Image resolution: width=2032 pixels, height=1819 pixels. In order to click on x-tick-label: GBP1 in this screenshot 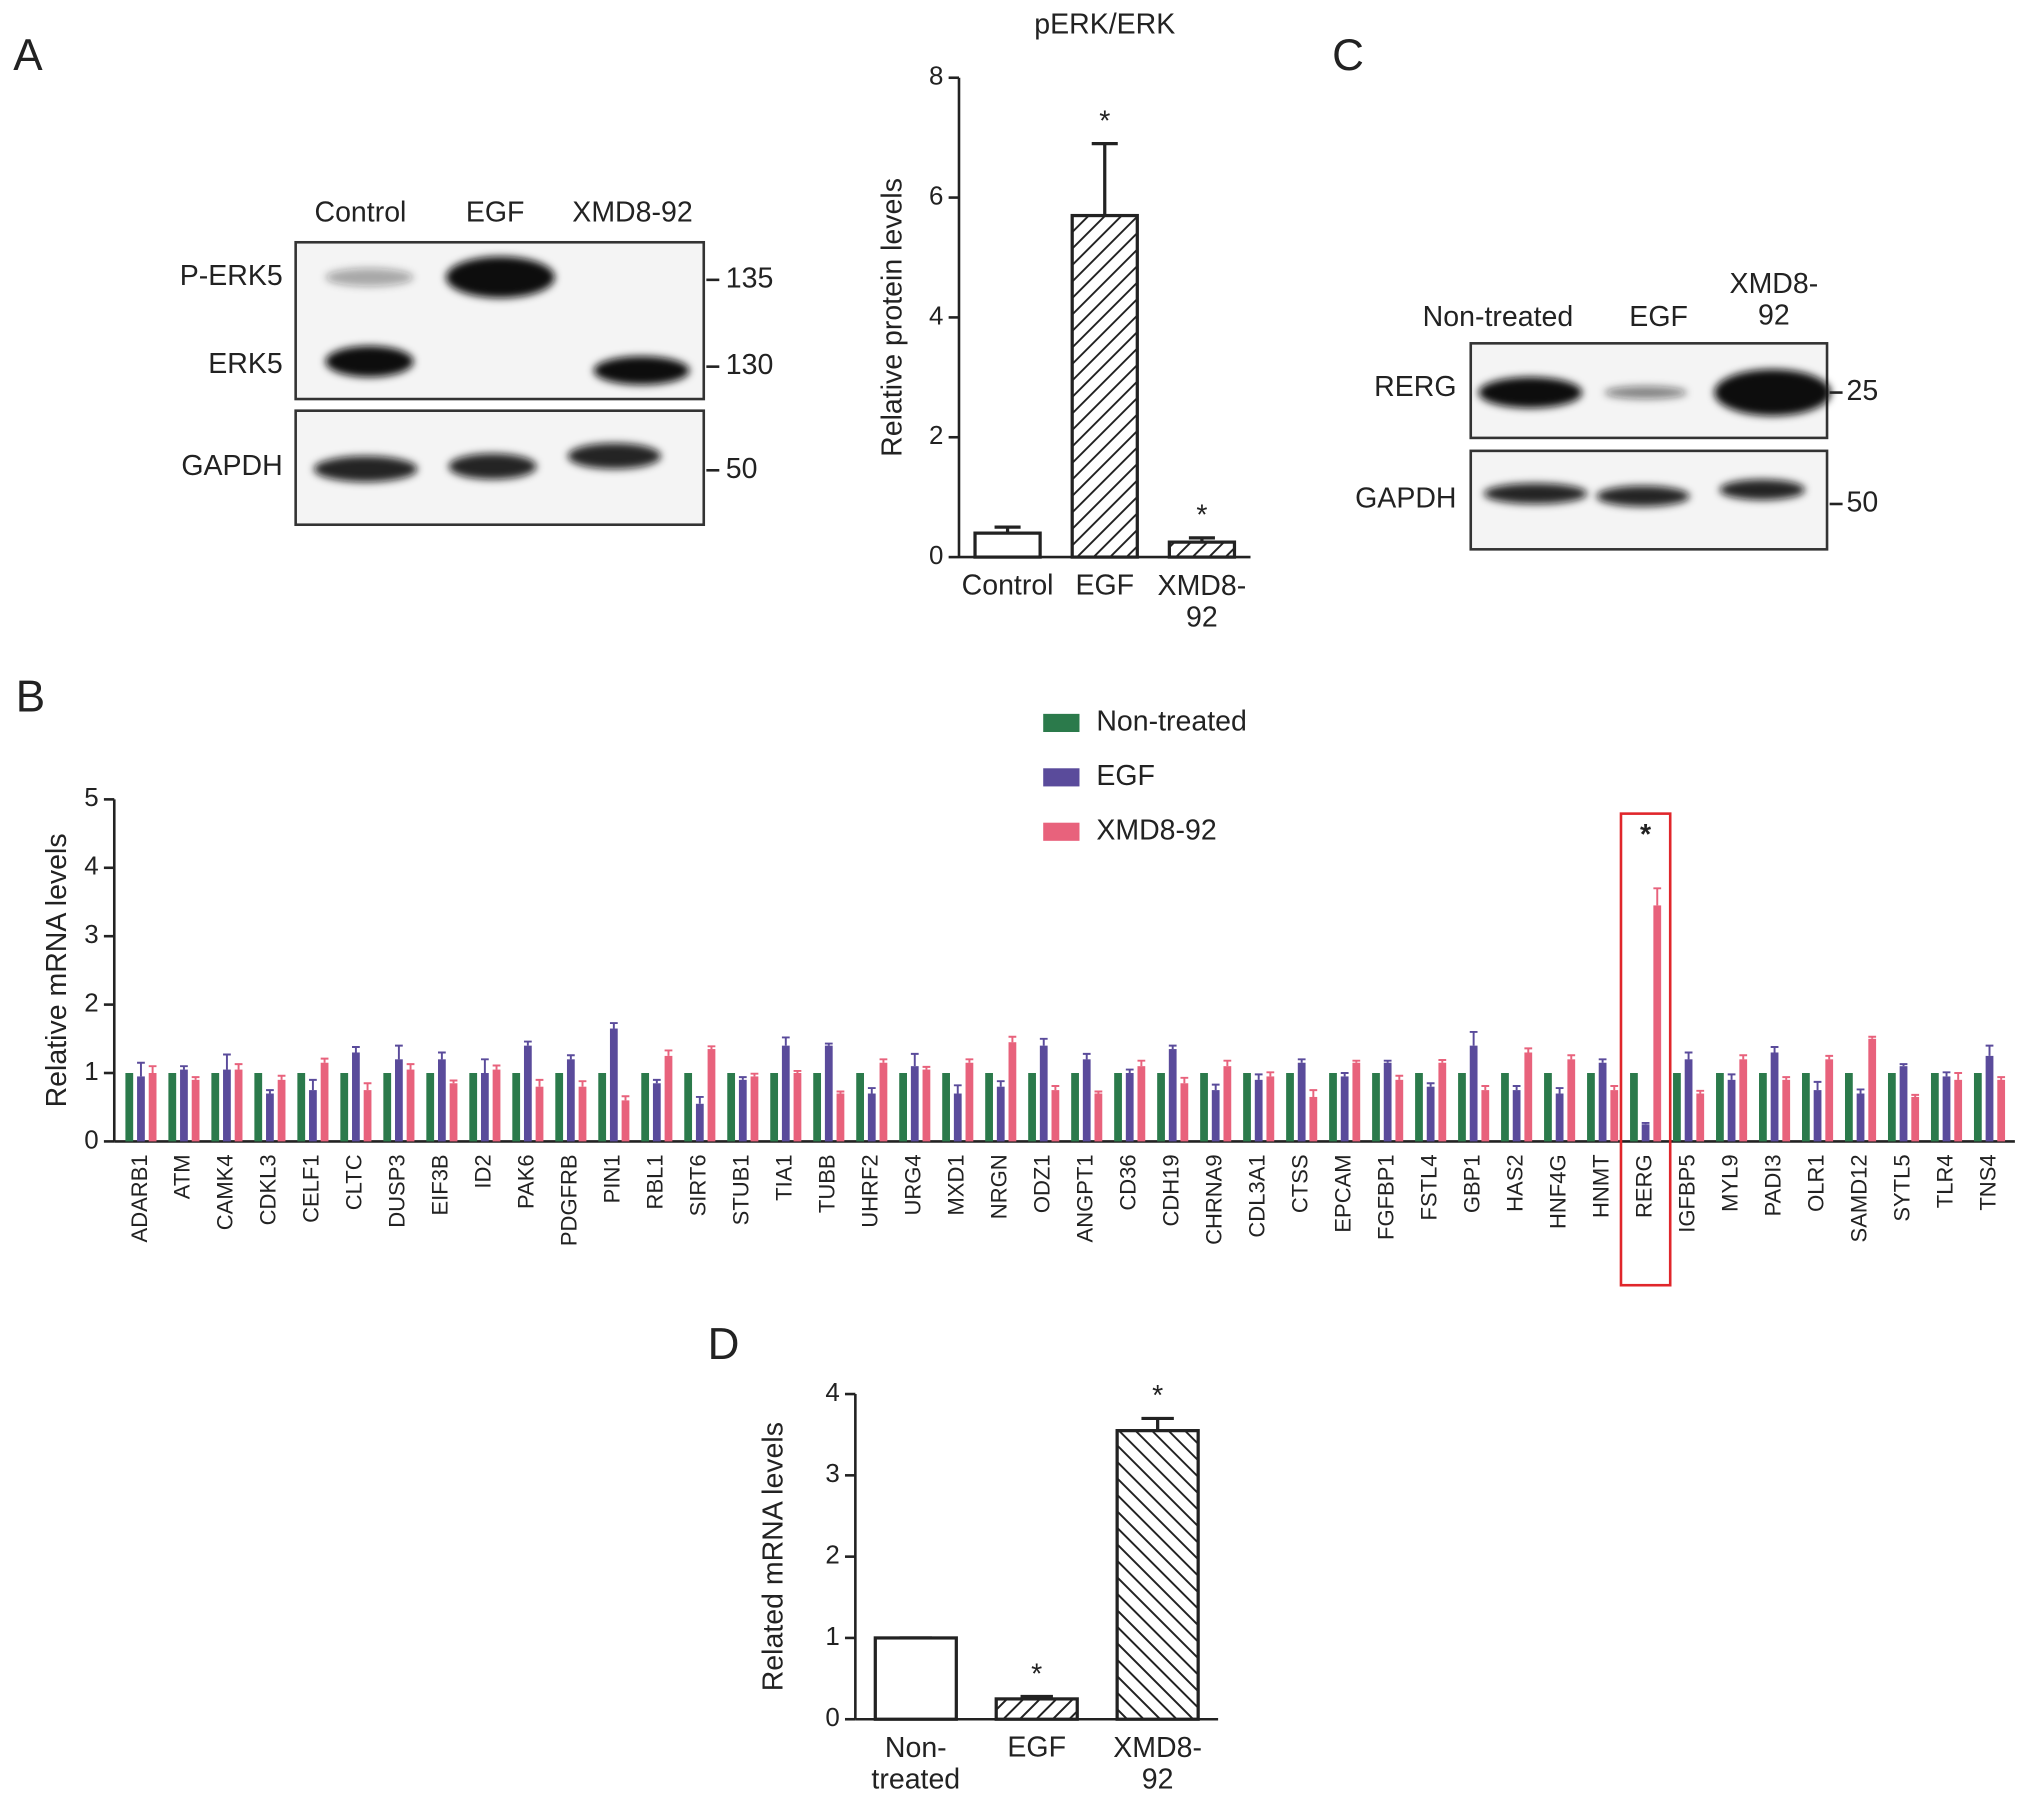, I will do `click(1471, 1183)`.